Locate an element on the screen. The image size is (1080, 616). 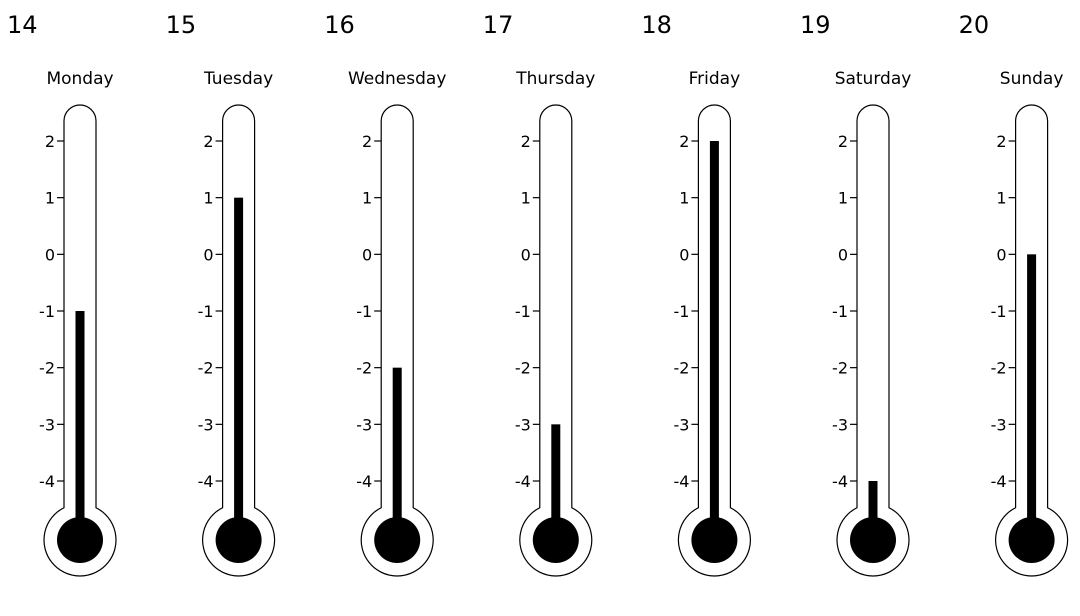
thermometer-tuesday: 15 Tuesday 2 1 0 -1 -2 -3 -4 is located at coordinates (221, 294).